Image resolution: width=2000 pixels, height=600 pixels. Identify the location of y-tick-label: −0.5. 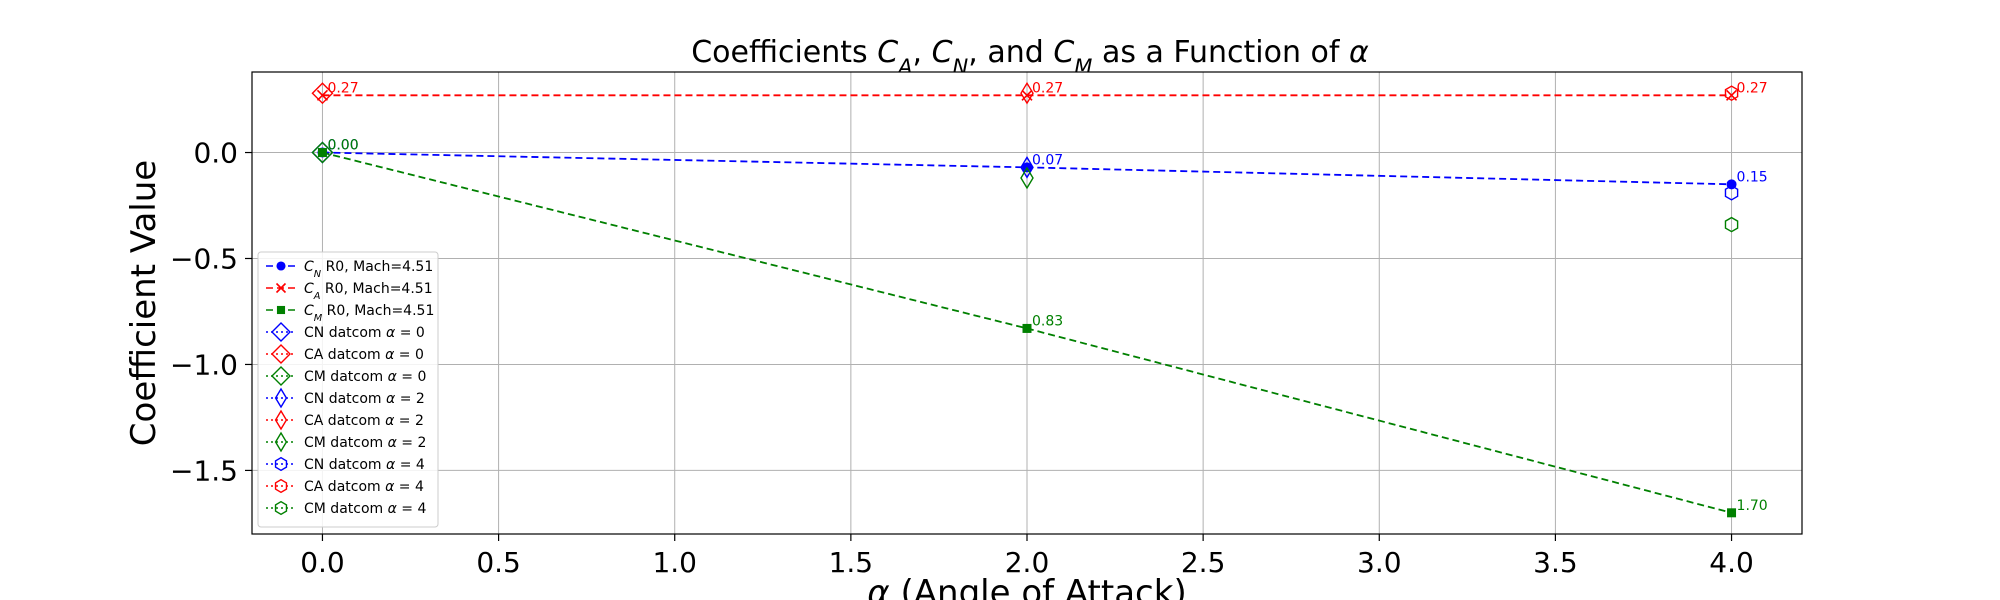
(204, 258).